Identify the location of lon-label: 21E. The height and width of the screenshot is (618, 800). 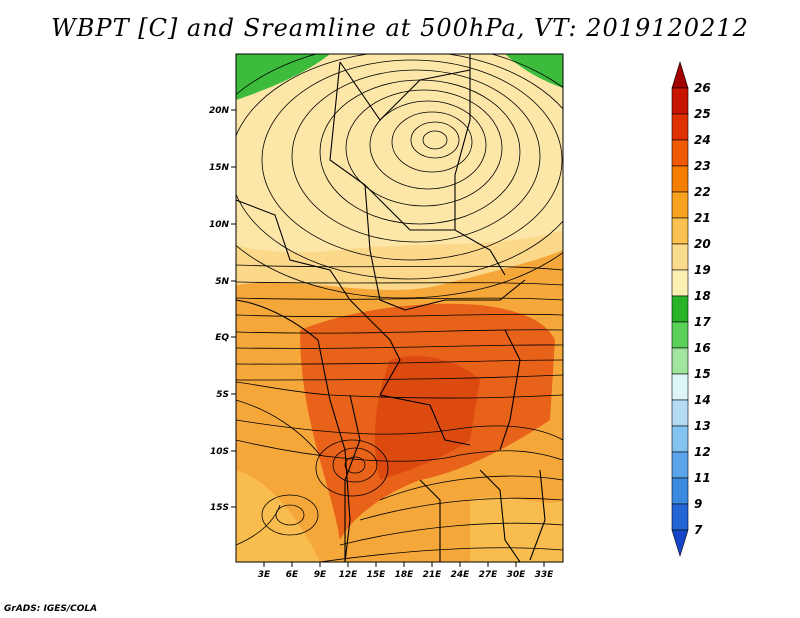
(433, 575).